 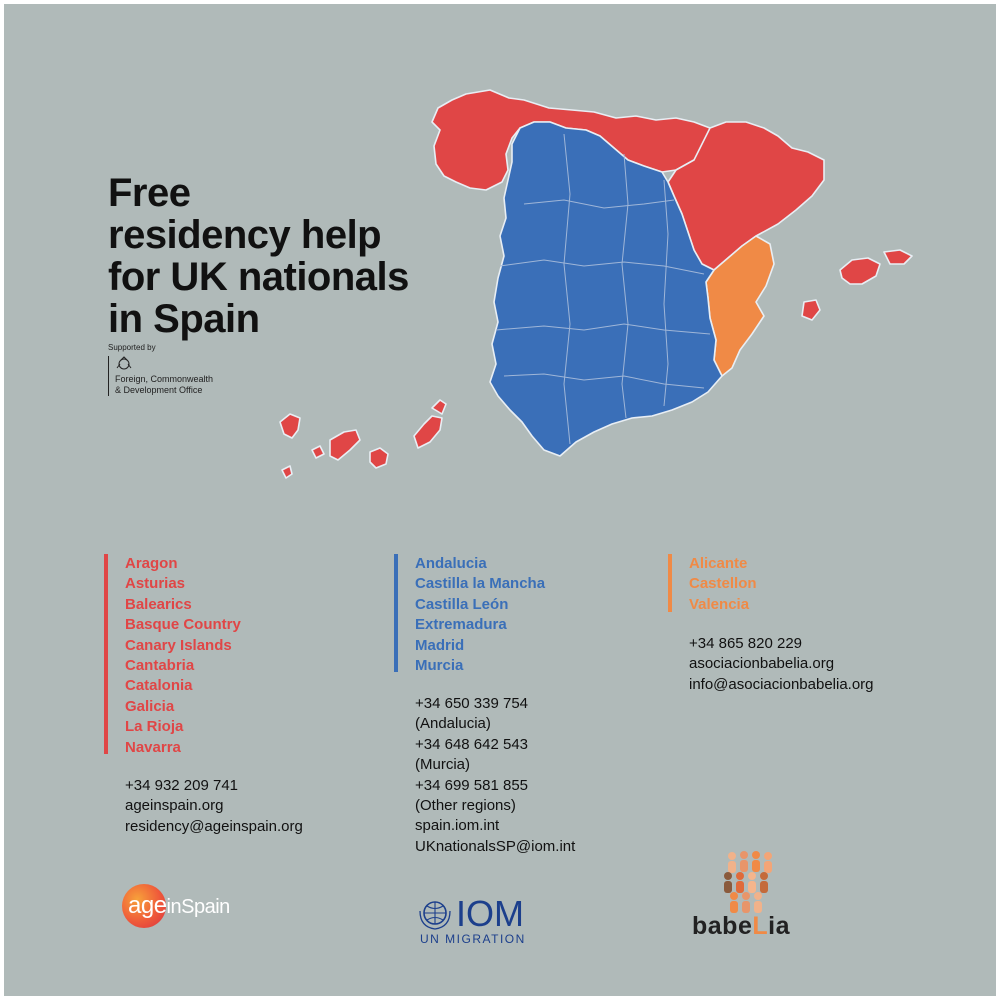 I want to click on region-item: Basque Country, so click(x=183, y=625).